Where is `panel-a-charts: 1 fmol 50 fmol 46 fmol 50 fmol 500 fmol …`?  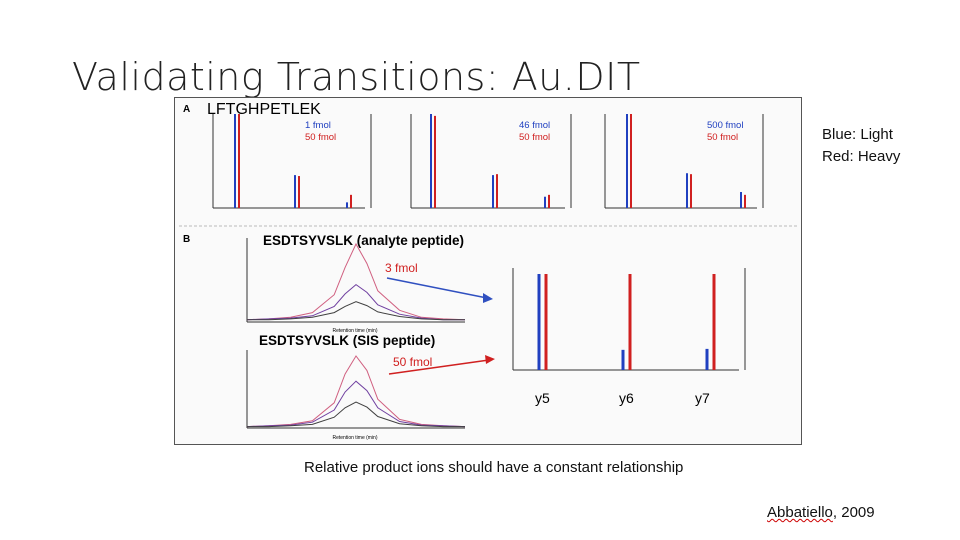
panel-a-charts: 1 fmol 50 fmol 46 fmol 50 fmol 500 fmol … is located at coordinates (488, 161).